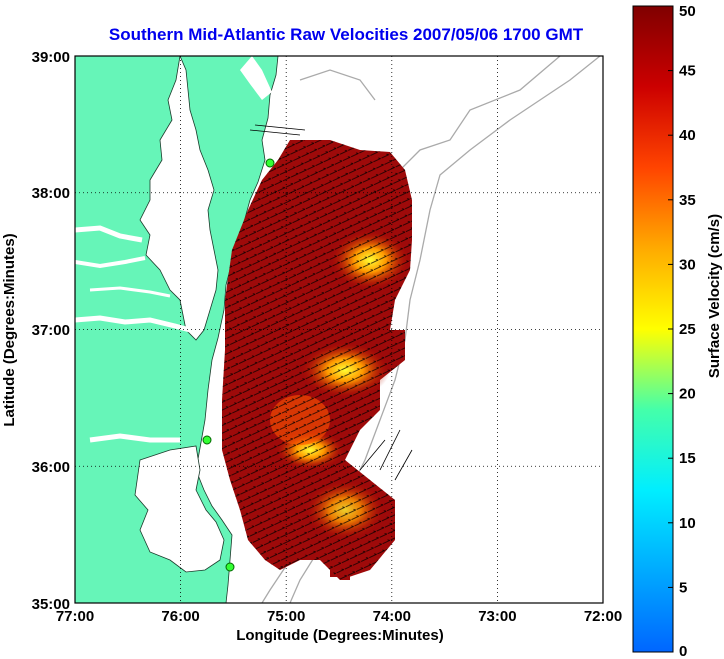 This screenshot has width=724, height=659. Describe the element at coordinates (687, 11) in the screenshot. I see `colorbar-tick-label: 50` at that location.